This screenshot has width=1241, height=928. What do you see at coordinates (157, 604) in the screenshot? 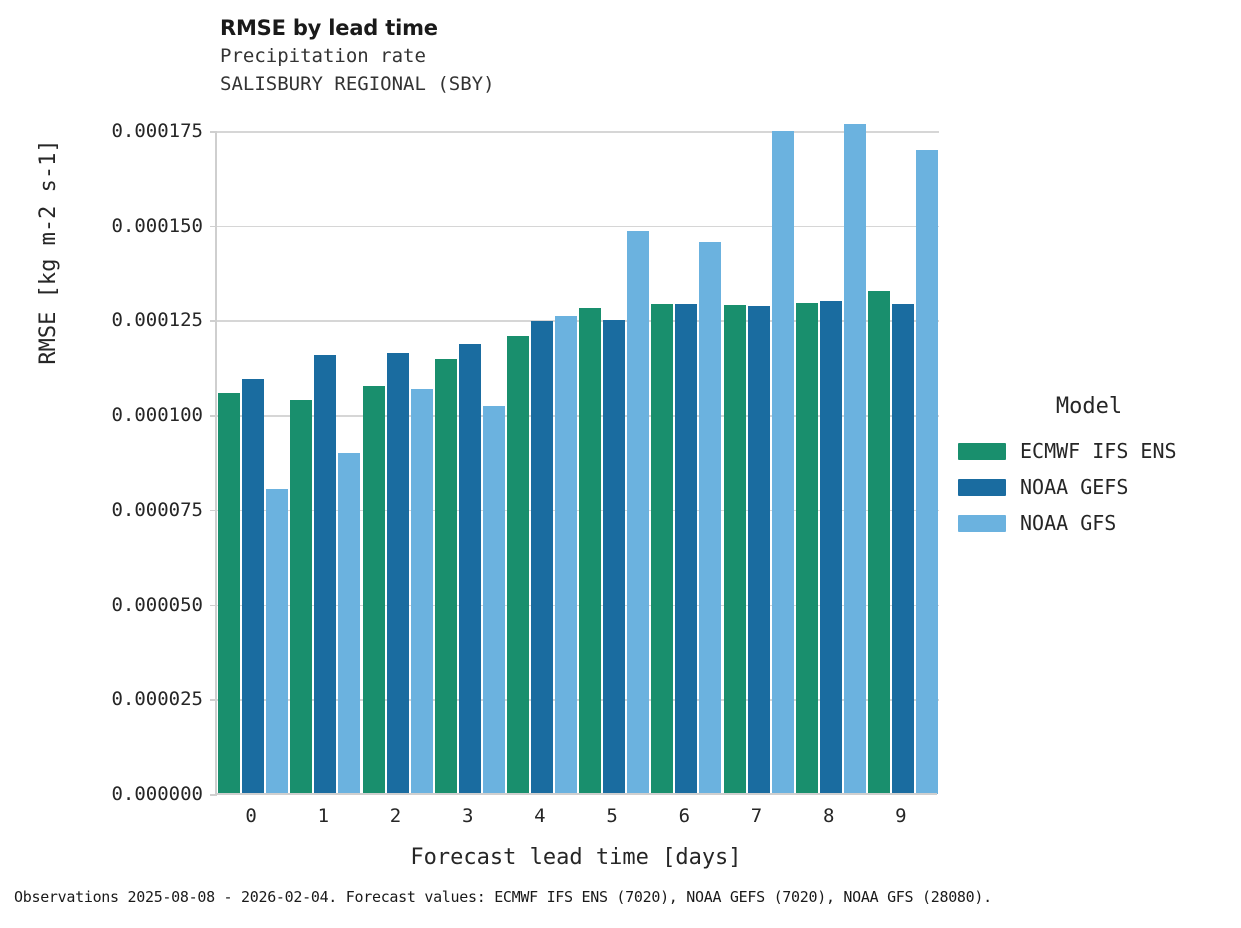
I see `y-axis-tick-label: 0.000050` at bounding box center [157, 604].